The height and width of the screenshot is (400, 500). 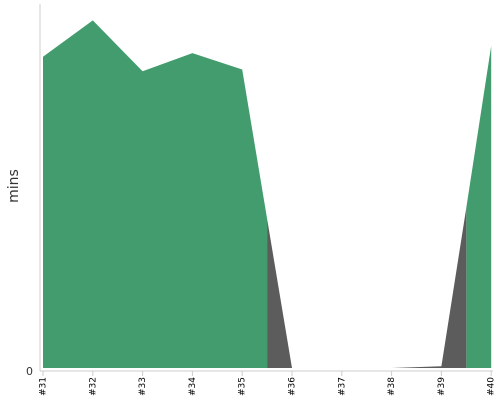 What do you see at coordinates (14, 186) in the screenshot?
I see `y-axis-label: mins` at bounding box center [14, 186].